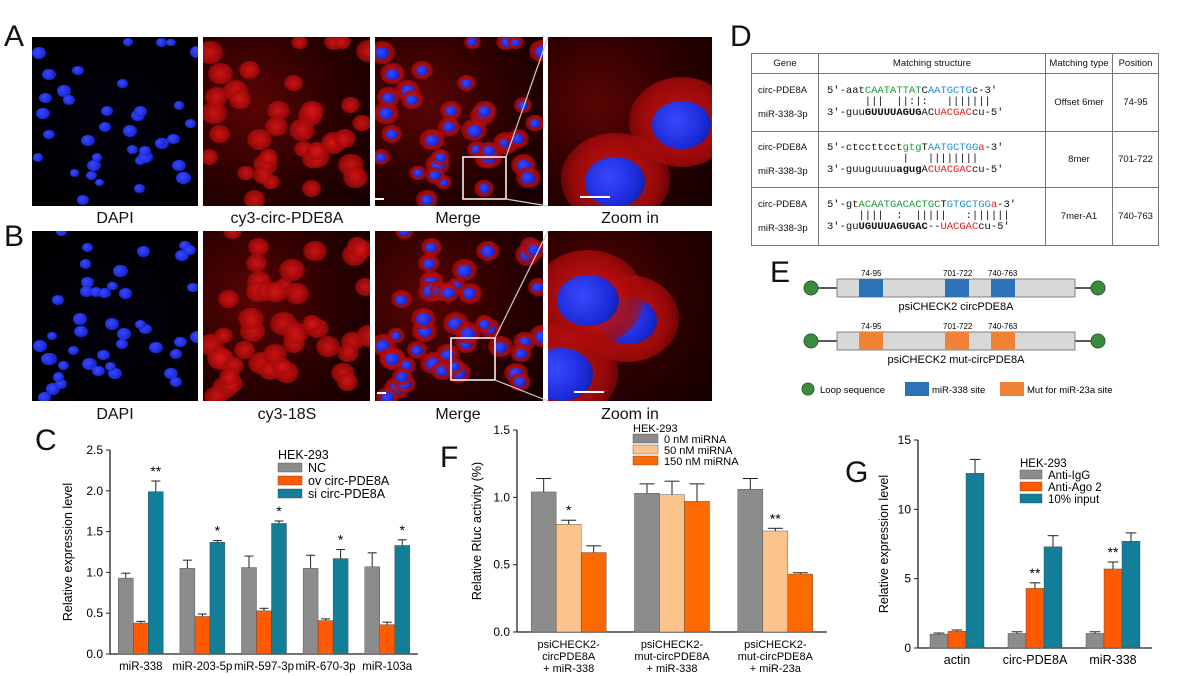 This screenshot has width=1177, height=676. I want to click on y-tick-label: 2.5, so click(94, 450).